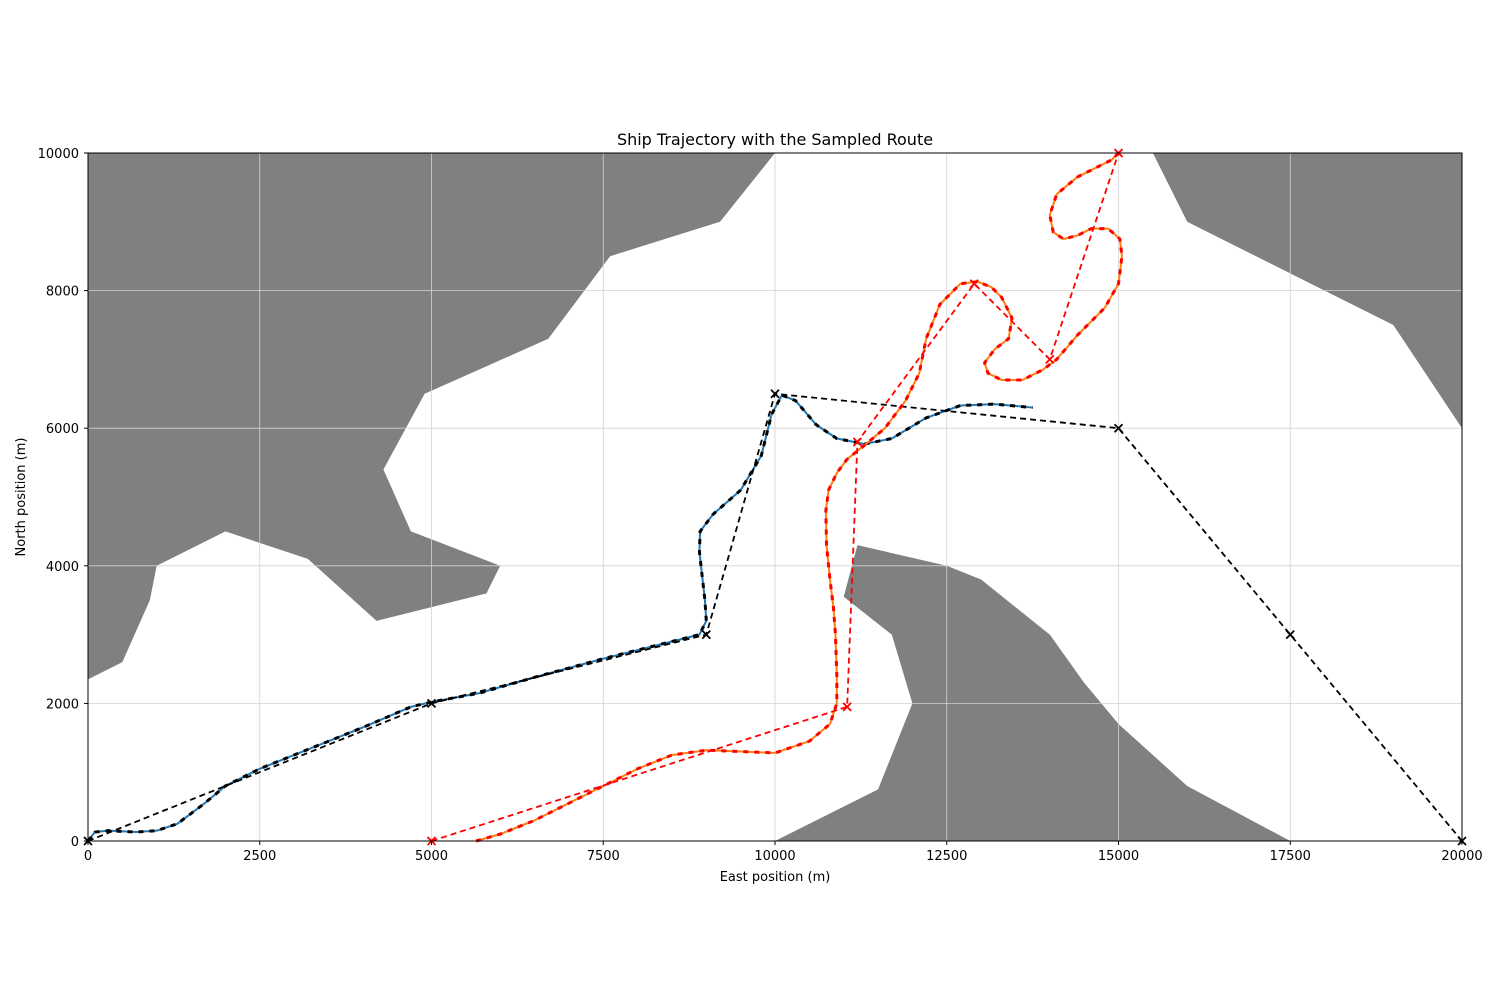 This screenshot has width=1499, height=994. What do you see at coordinates (75, 842) in the screenshot?
I see `y-tick-label: 0` at bounding box center [75, 842].